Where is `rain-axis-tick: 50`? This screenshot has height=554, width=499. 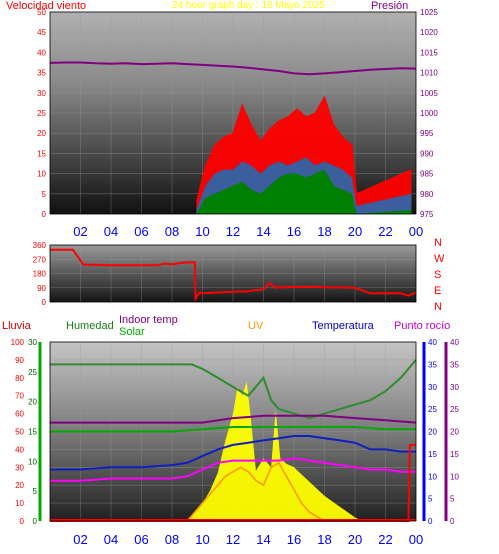 rain-axis-tick: 50 is located at coordinates (19, 432).